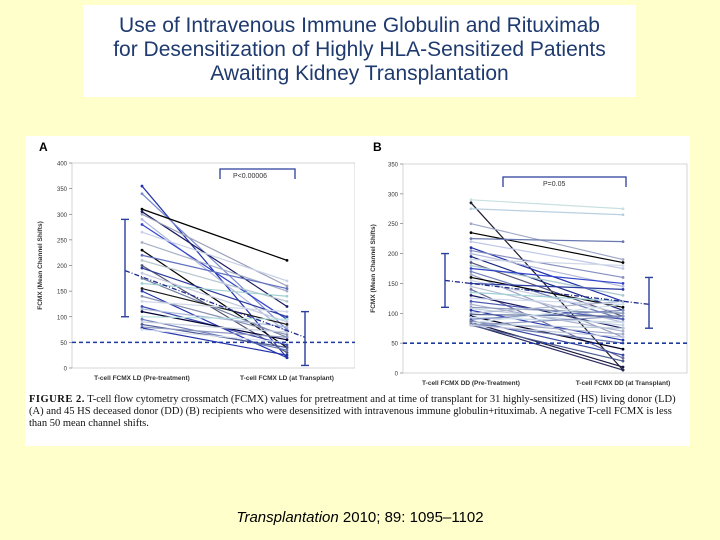  What do you see at coordinates (63, 344) in the screenshot?
I see `y-tick-label: 50` at bounding box center [63, 344].